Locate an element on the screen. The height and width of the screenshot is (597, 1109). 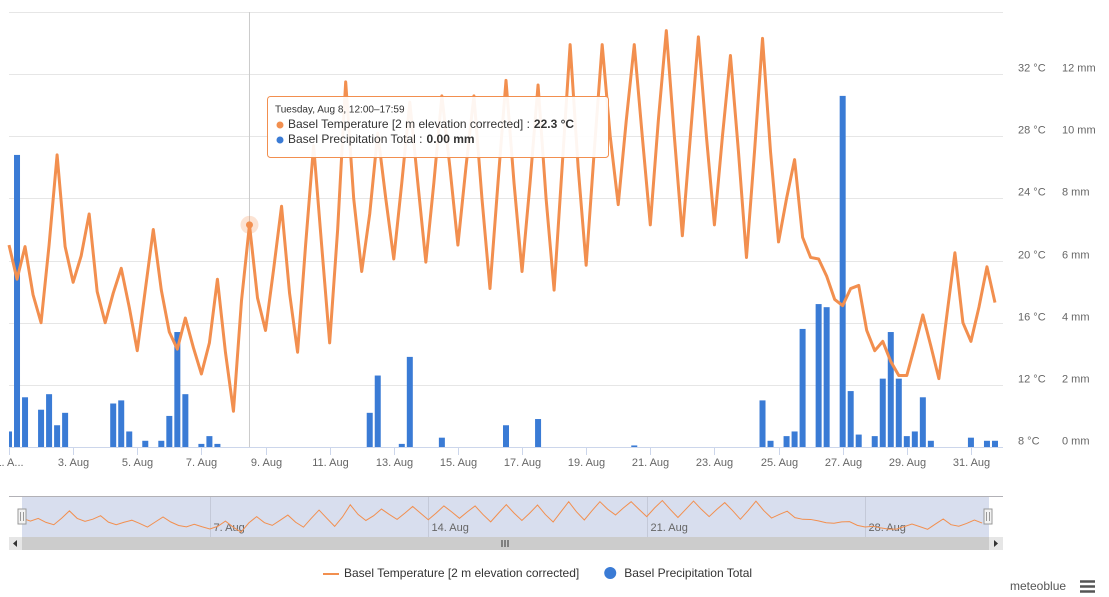
tooltip-row-value: 0.00 mm is located at coordinates (451, 139).